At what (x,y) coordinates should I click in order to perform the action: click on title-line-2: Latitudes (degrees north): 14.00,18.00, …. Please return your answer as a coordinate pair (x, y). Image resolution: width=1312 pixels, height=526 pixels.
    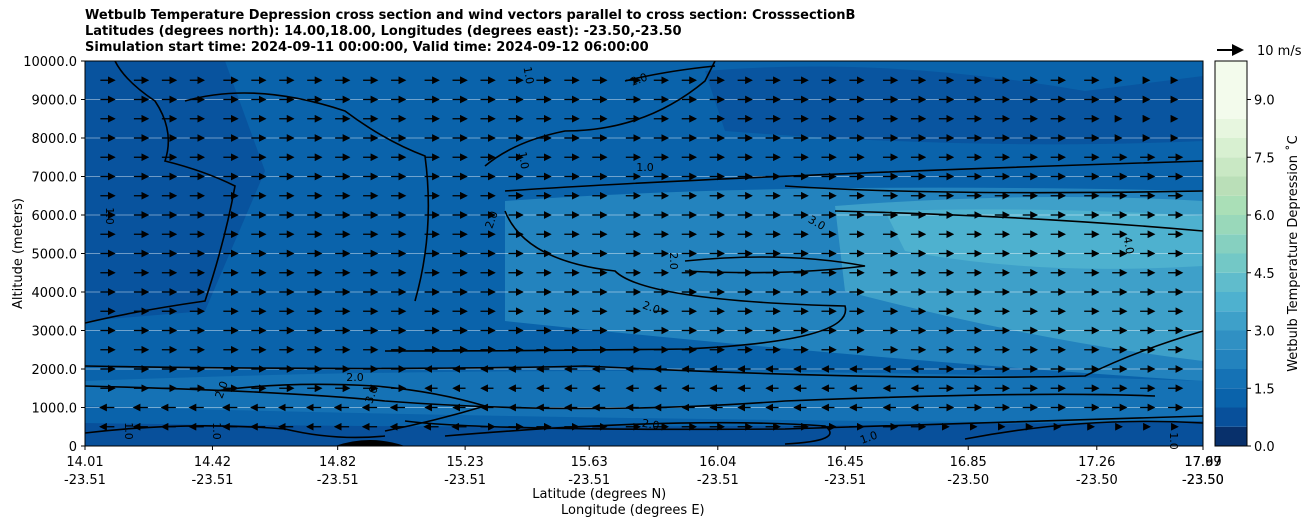
    Looking at the image, I should click on (383, 31).